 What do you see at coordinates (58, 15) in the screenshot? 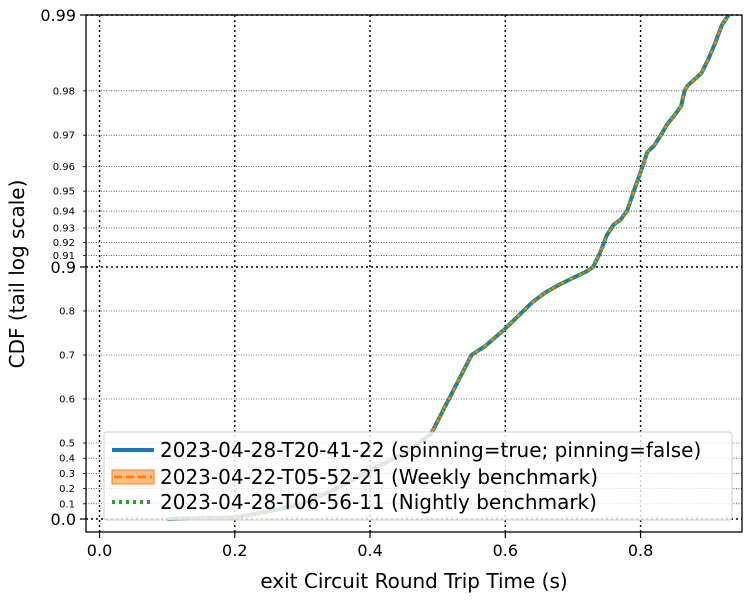
I see `y-major-tick-label: 0.99` at bounding box center [58, 15].